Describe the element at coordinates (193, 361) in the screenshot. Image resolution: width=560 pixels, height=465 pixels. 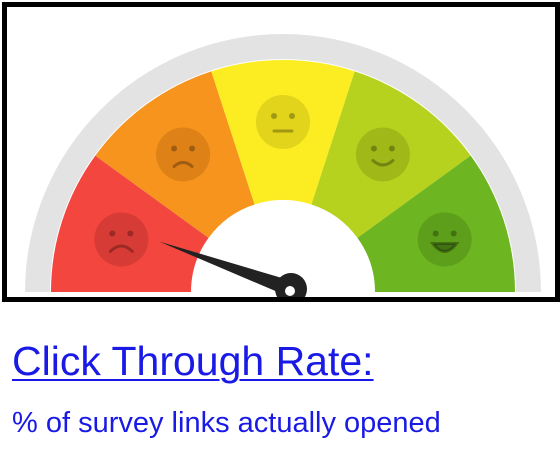
I see `click-through-rate-link: Click Through Rate:` at that location.